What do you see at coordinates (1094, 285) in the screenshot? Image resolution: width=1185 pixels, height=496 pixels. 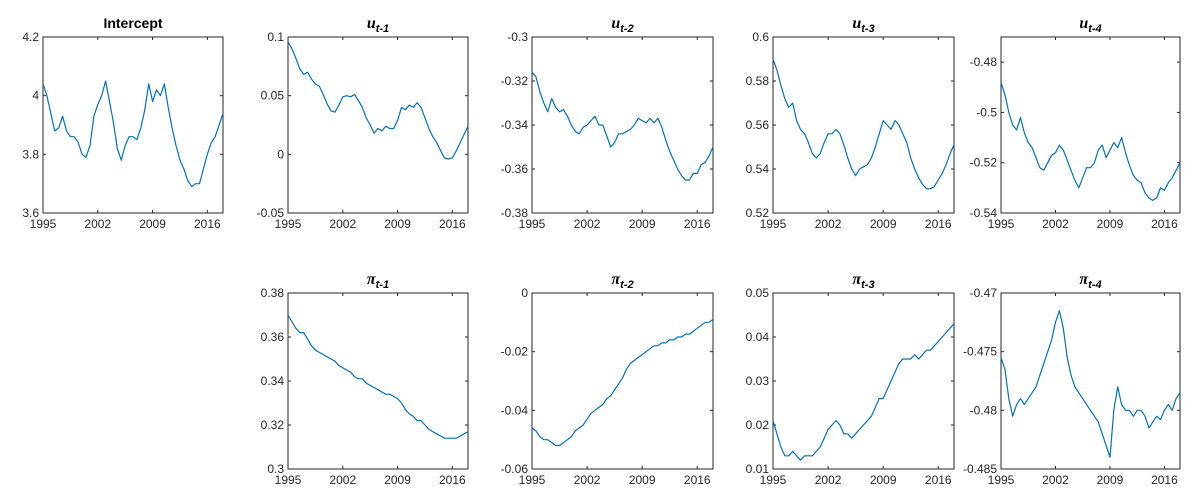 I see `panel-title-subscript: t-4` at bounding box center [1094, 285].